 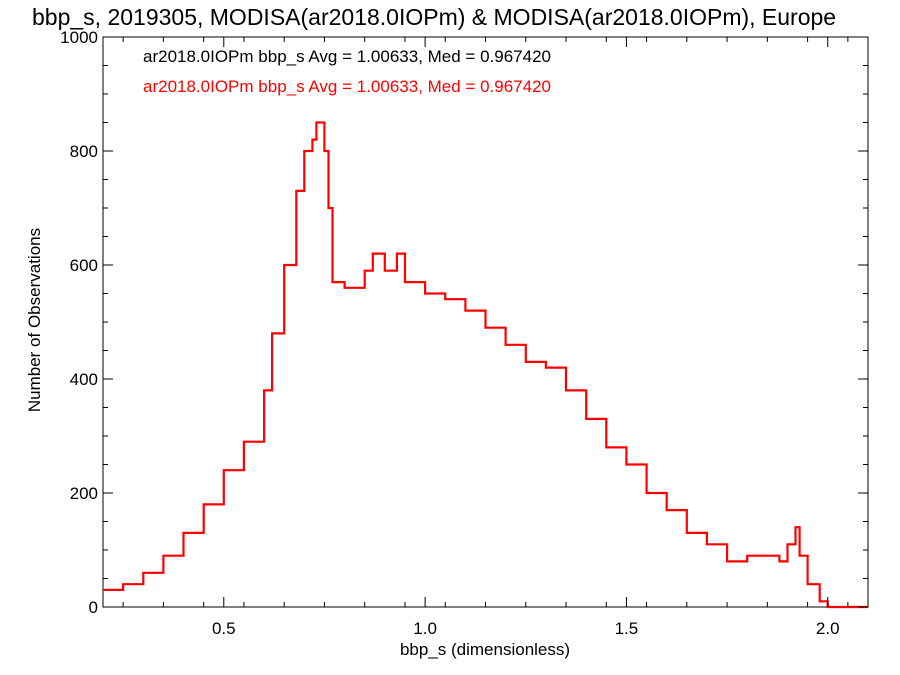 I want to click on x-tick-label: 0.5, so click(x=224, y=628).